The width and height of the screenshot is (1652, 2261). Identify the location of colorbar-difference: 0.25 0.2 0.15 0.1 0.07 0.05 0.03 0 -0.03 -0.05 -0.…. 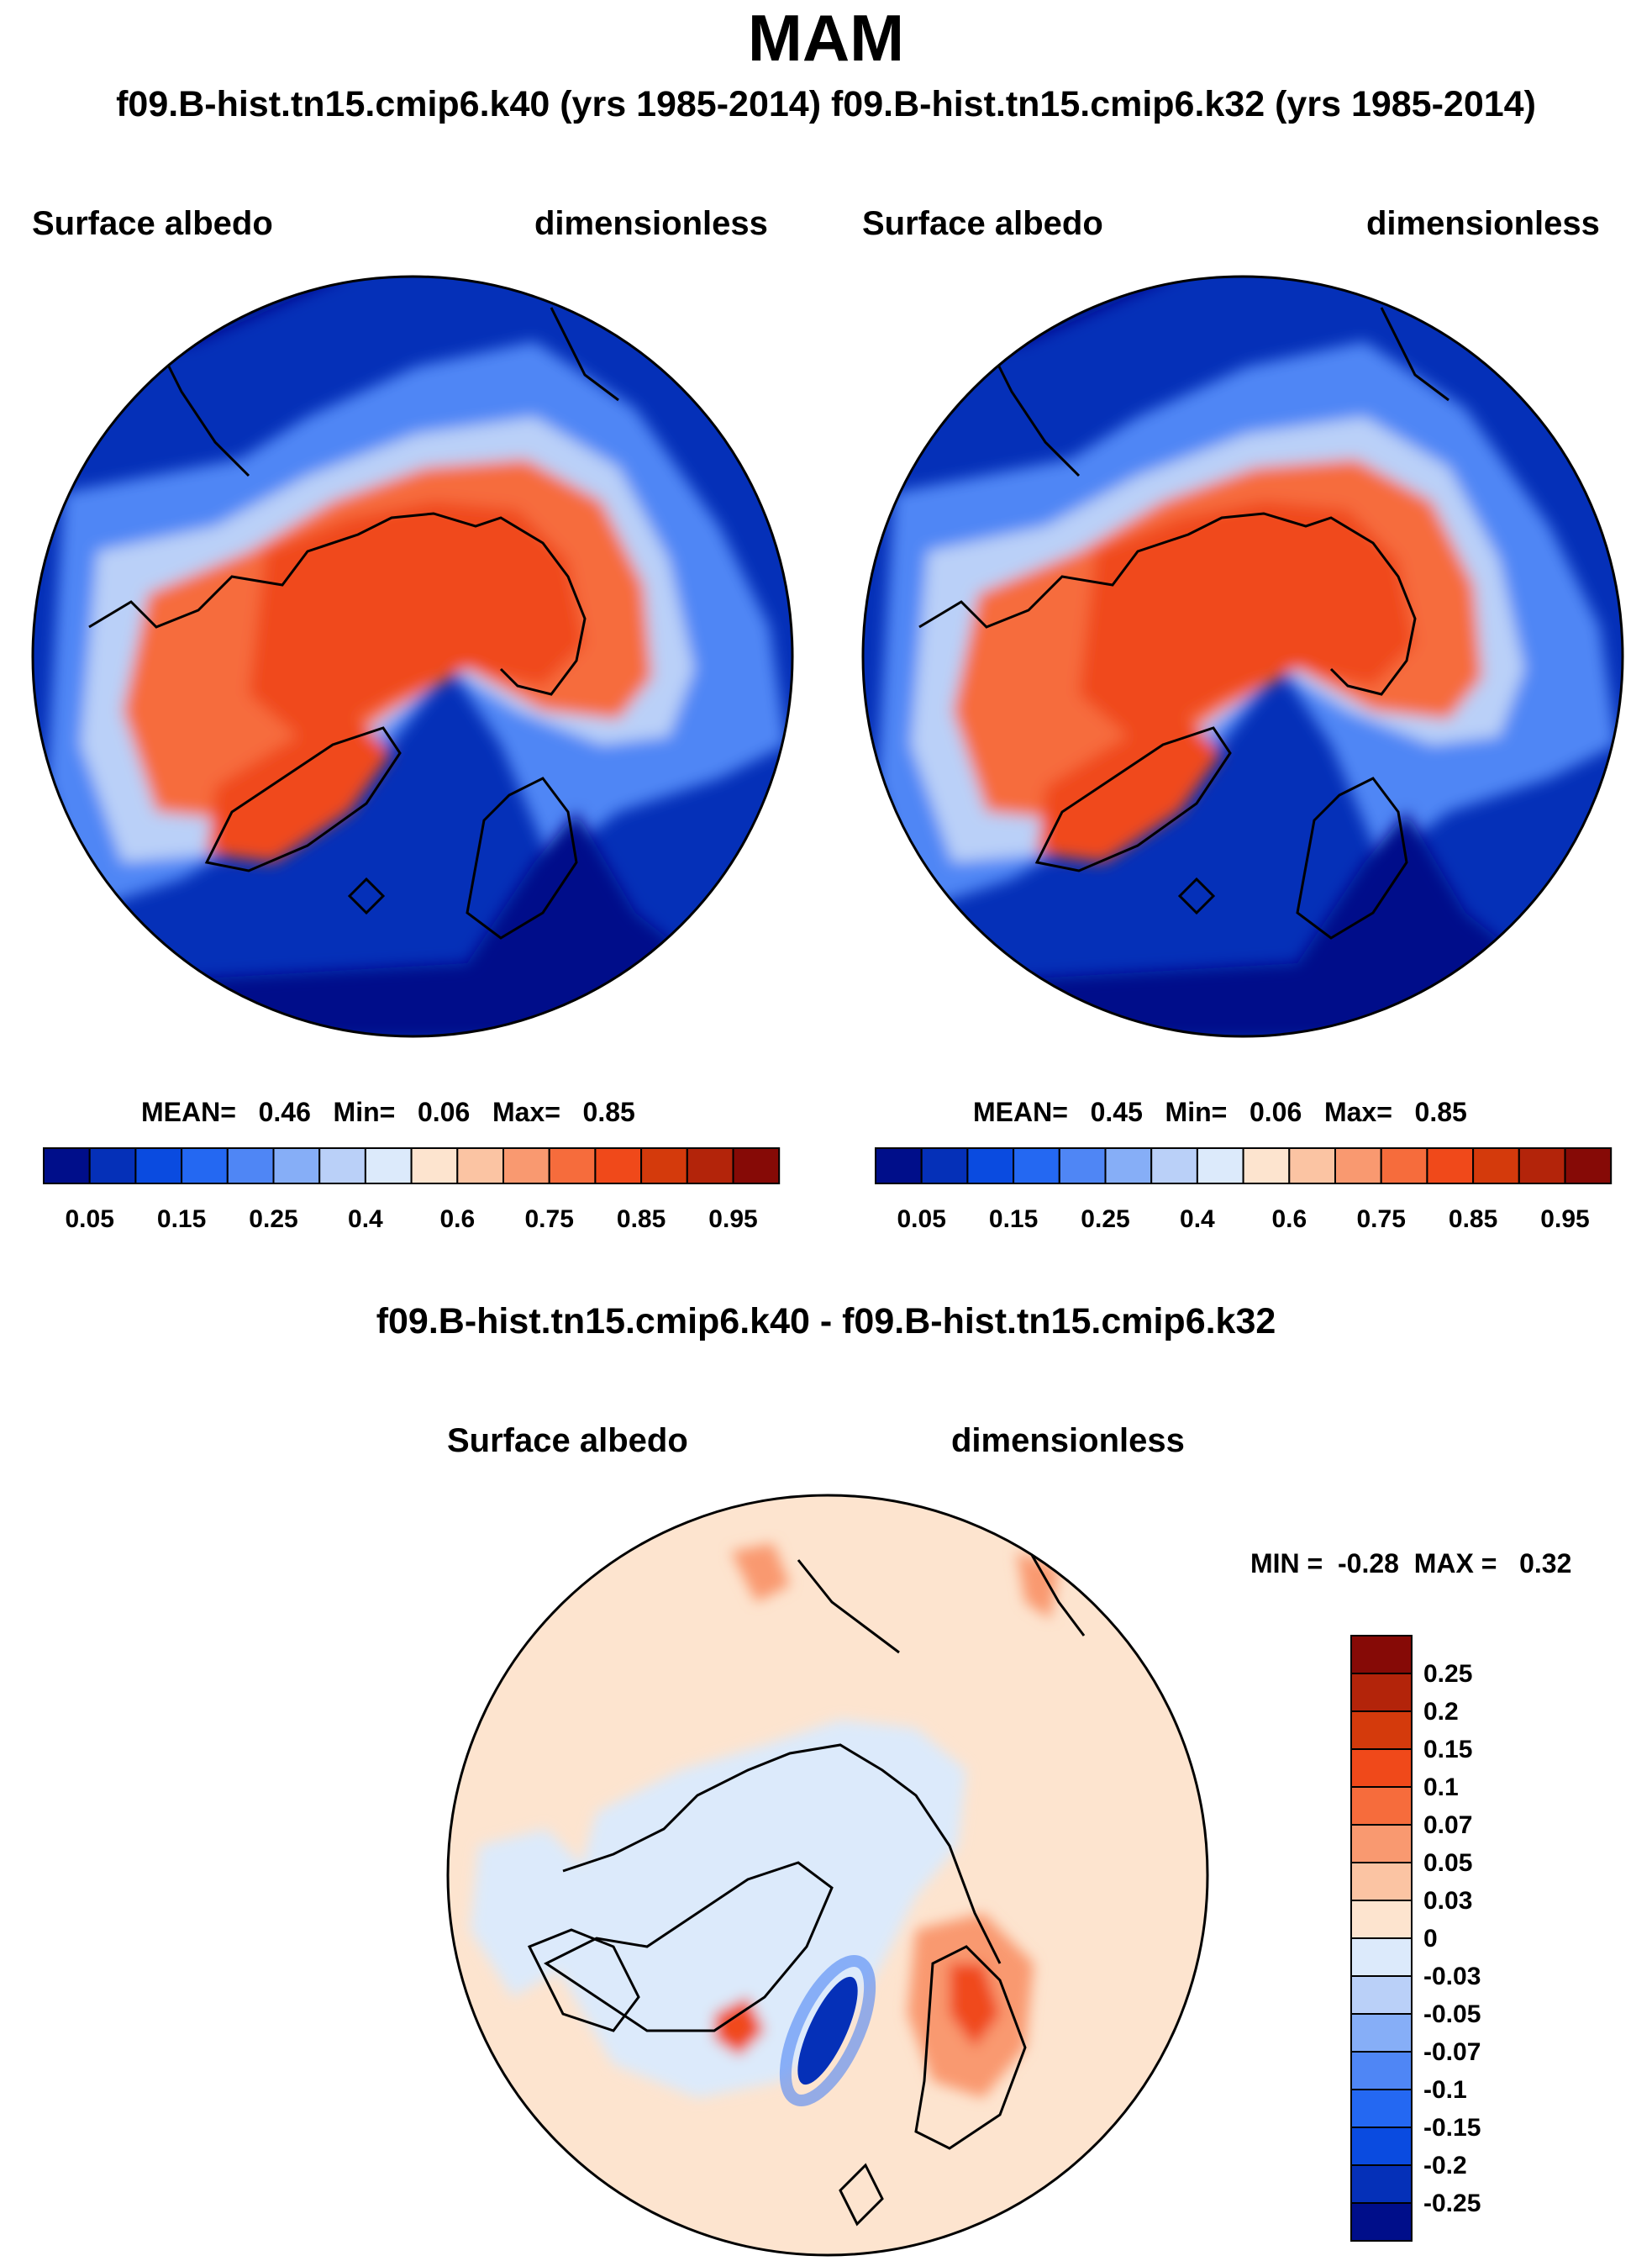
(1415, 1938).